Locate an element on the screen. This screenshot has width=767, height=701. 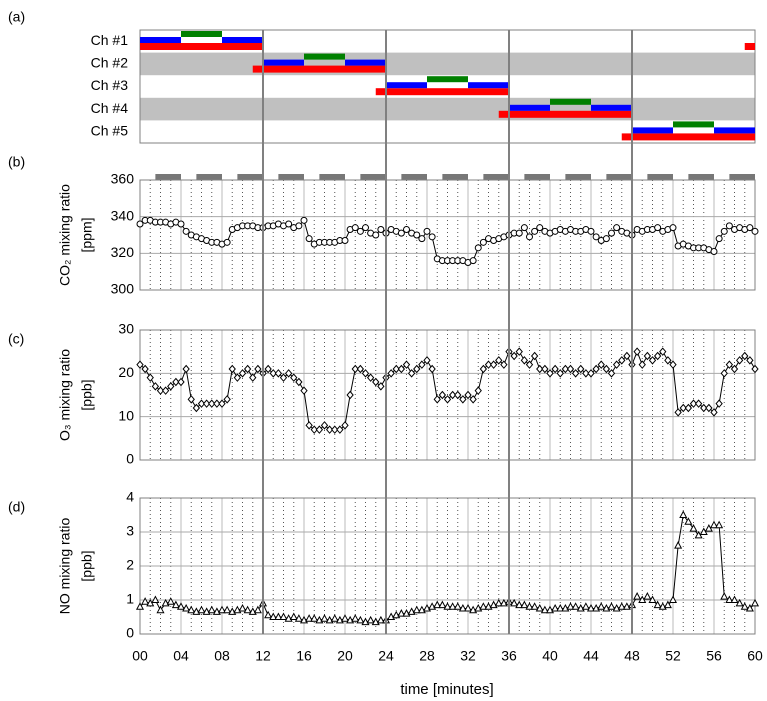
plot-frame is located at coordinates (447, 235).